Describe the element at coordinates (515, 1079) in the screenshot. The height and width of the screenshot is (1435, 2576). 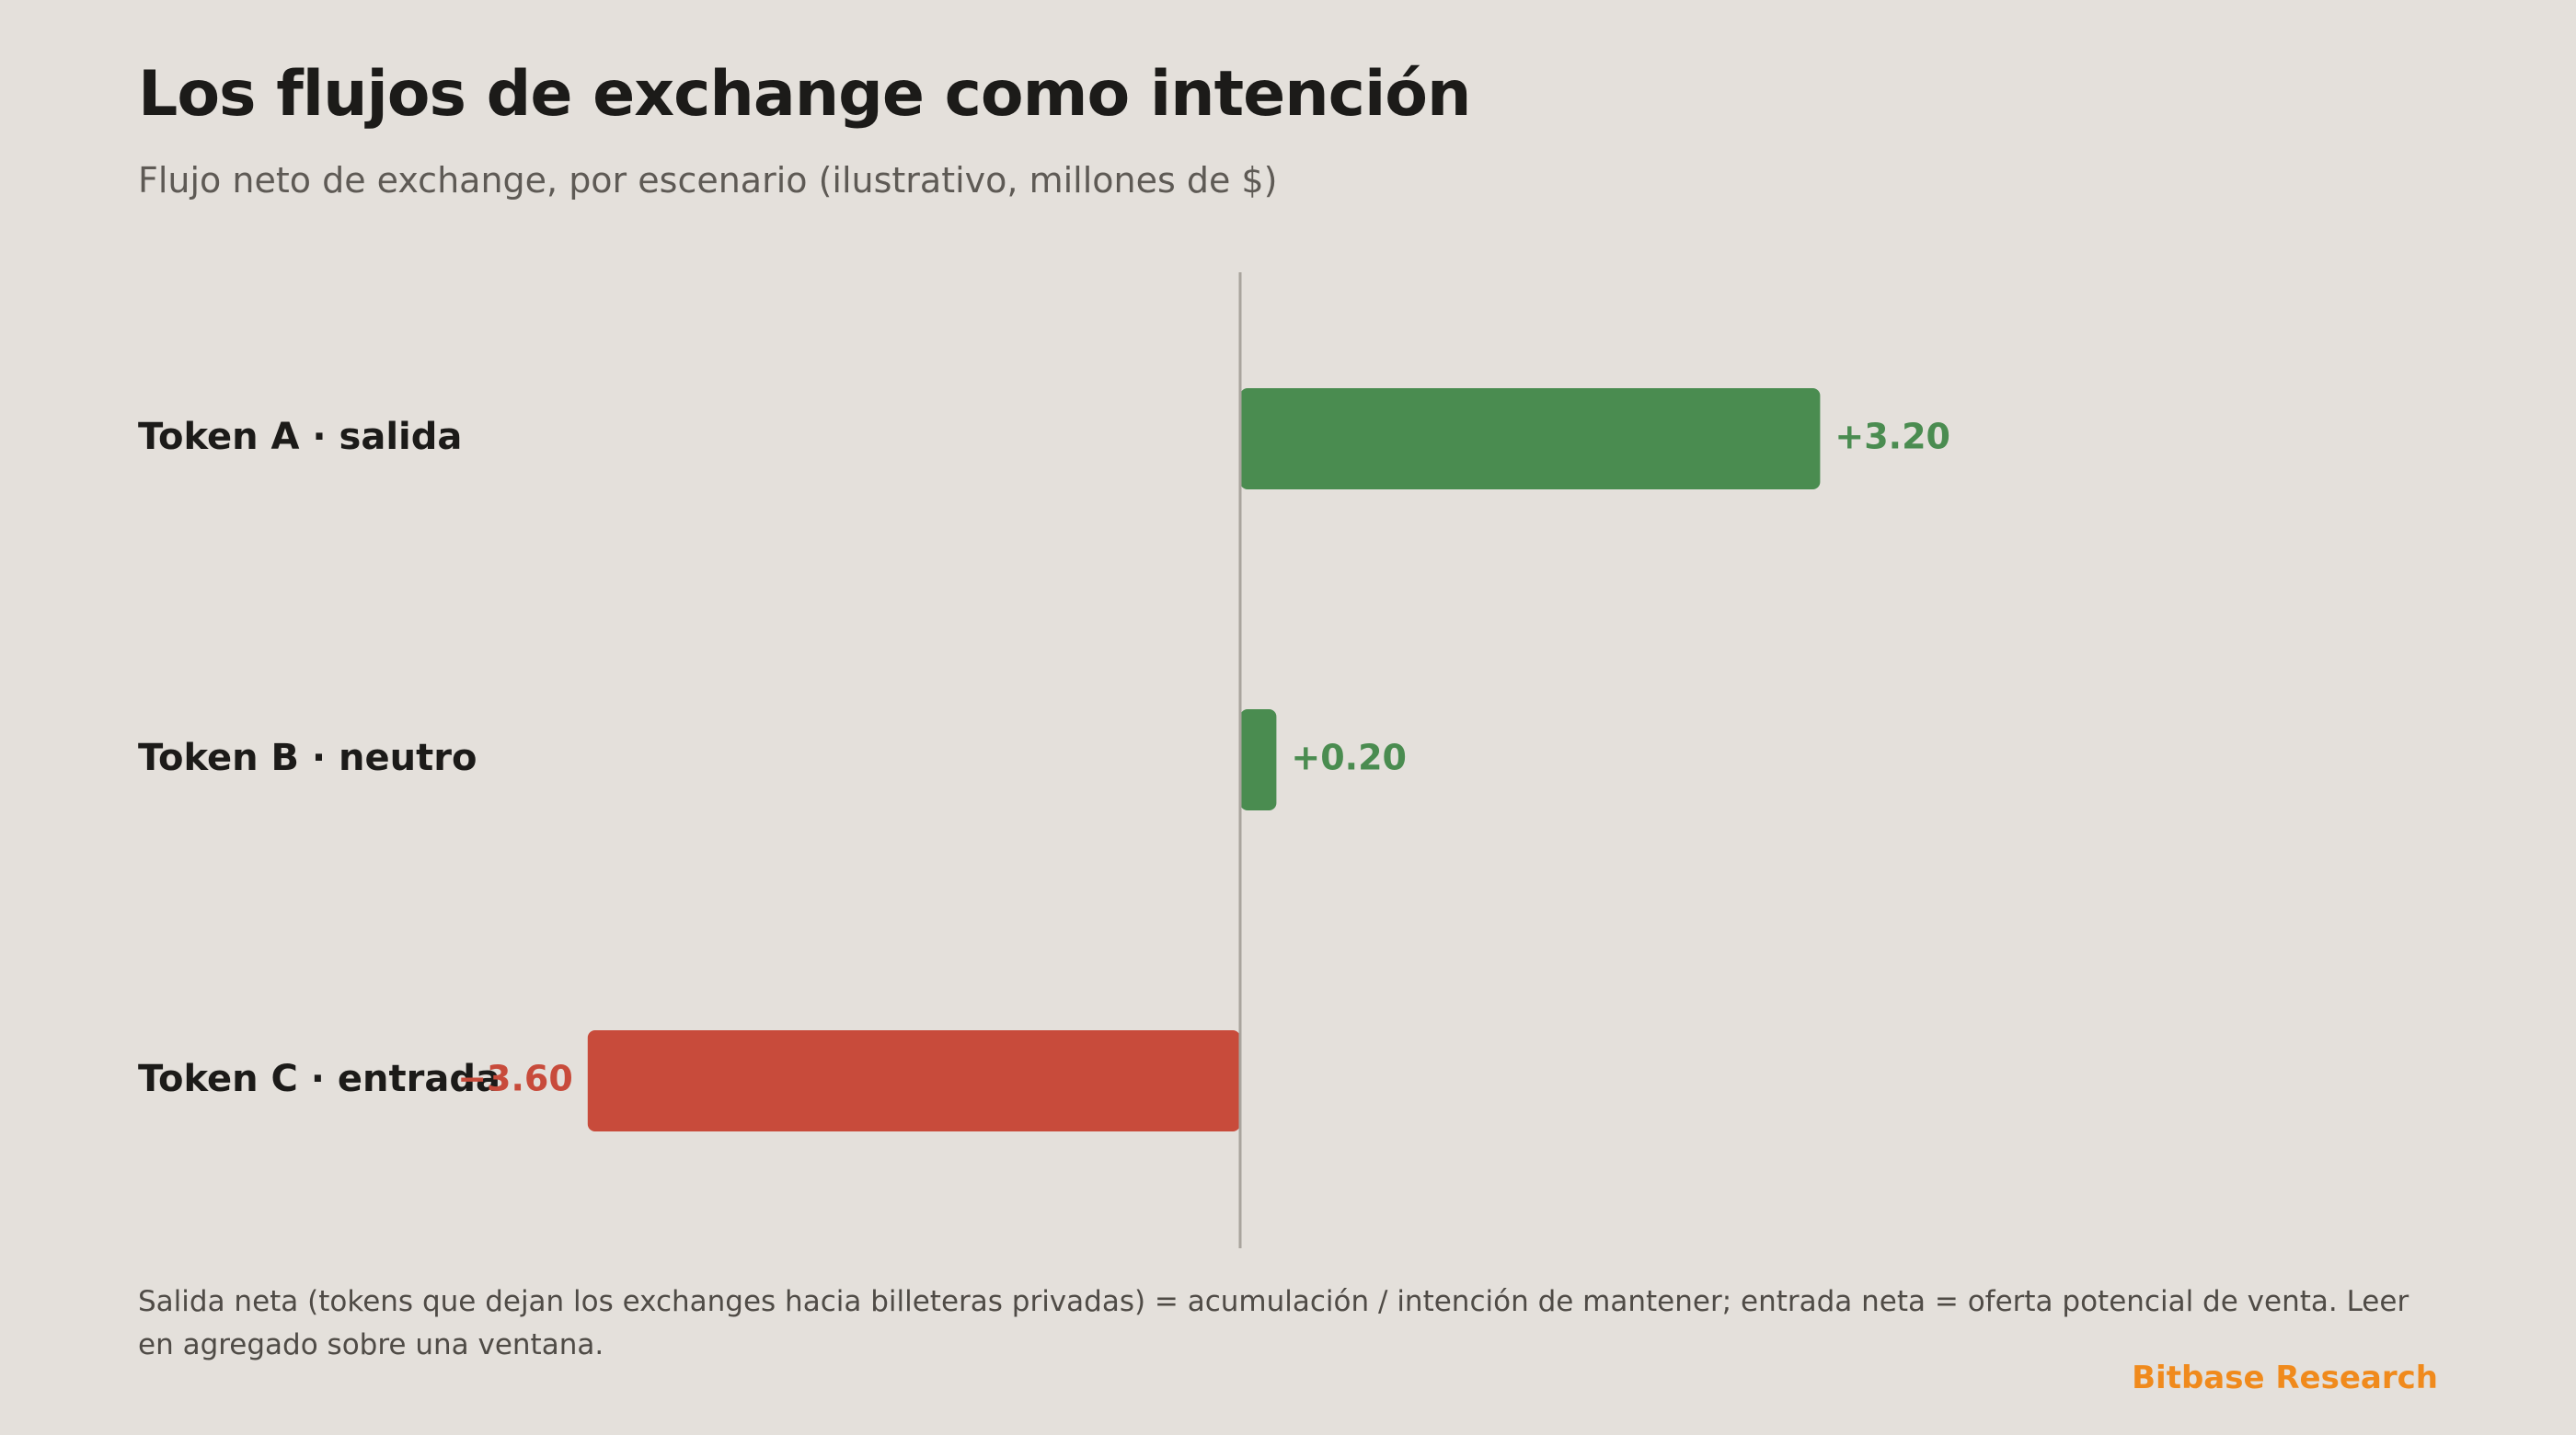
I see `value-label-3: −3.60` at that location.